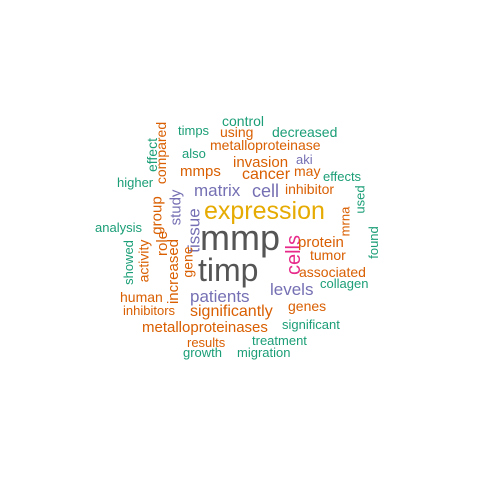 Image resolution: width=480 pixels, height=480 pixels. What do you see at coordinates (279, 340) in the screenshot?
I see `word-treatment: treatment` at bounding box center [279, 340].